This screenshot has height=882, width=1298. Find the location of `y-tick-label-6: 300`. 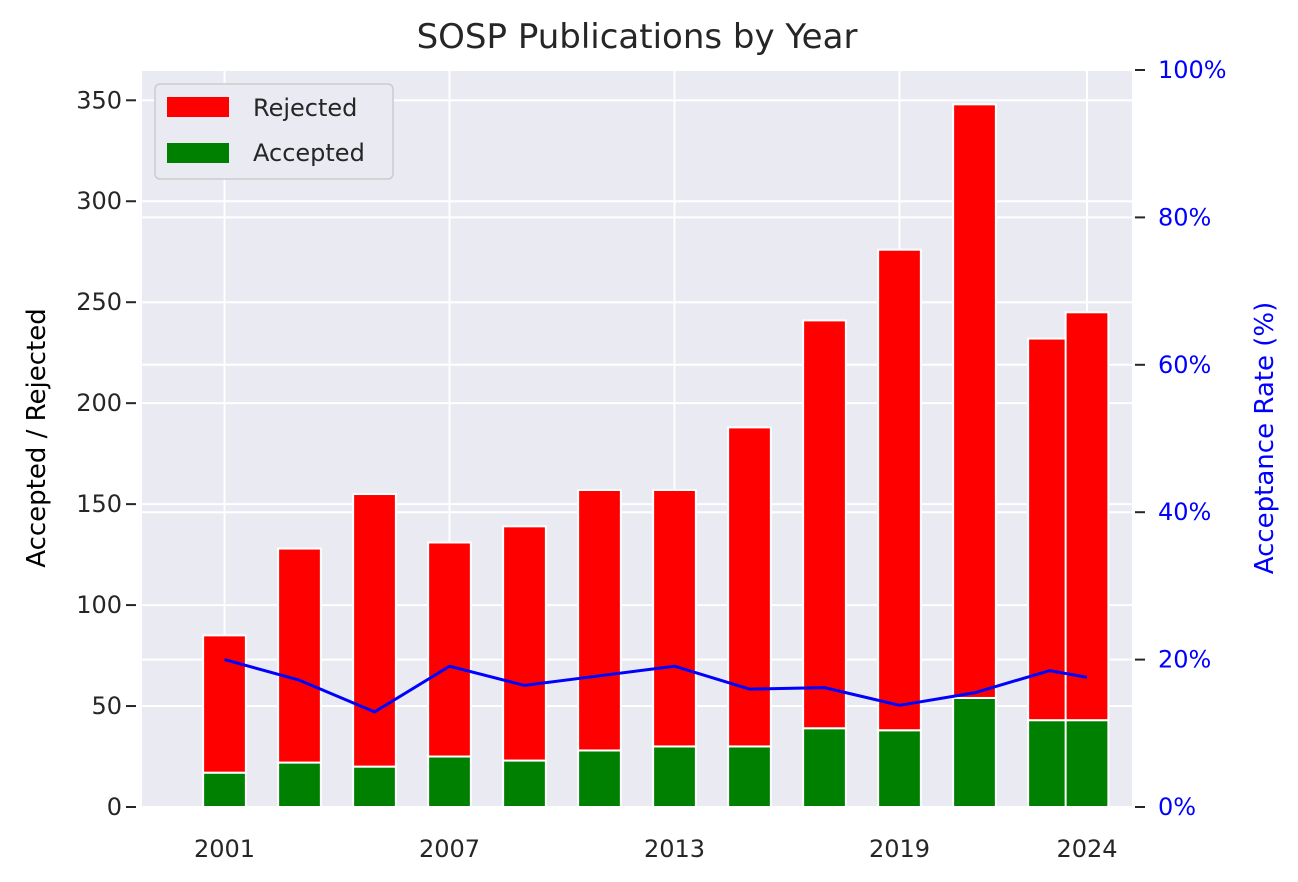

y-tick-label-6: 300 is located at coordinates (99, 201).